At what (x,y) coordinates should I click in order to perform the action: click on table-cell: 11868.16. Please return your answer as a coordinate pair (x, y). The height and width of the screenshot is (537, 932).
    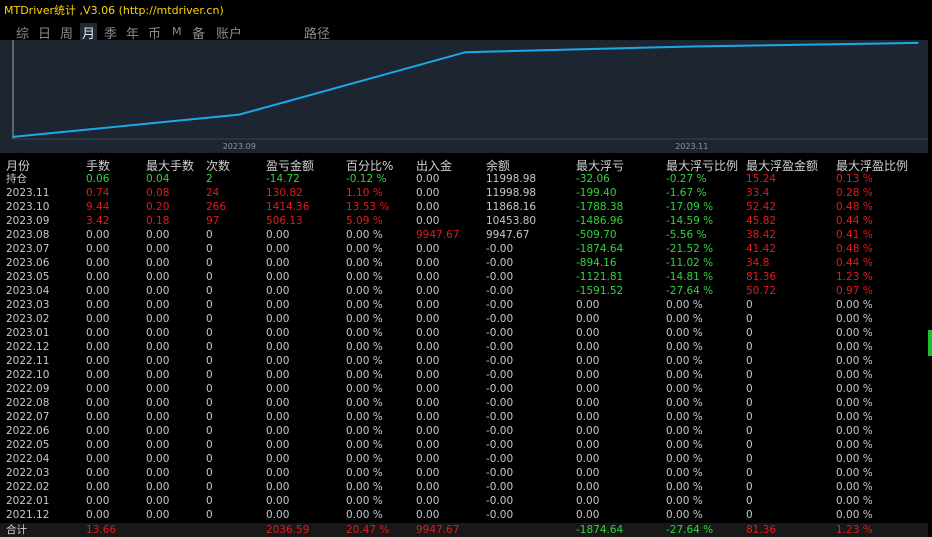
    Looking at the image, I should click on (511, 207).